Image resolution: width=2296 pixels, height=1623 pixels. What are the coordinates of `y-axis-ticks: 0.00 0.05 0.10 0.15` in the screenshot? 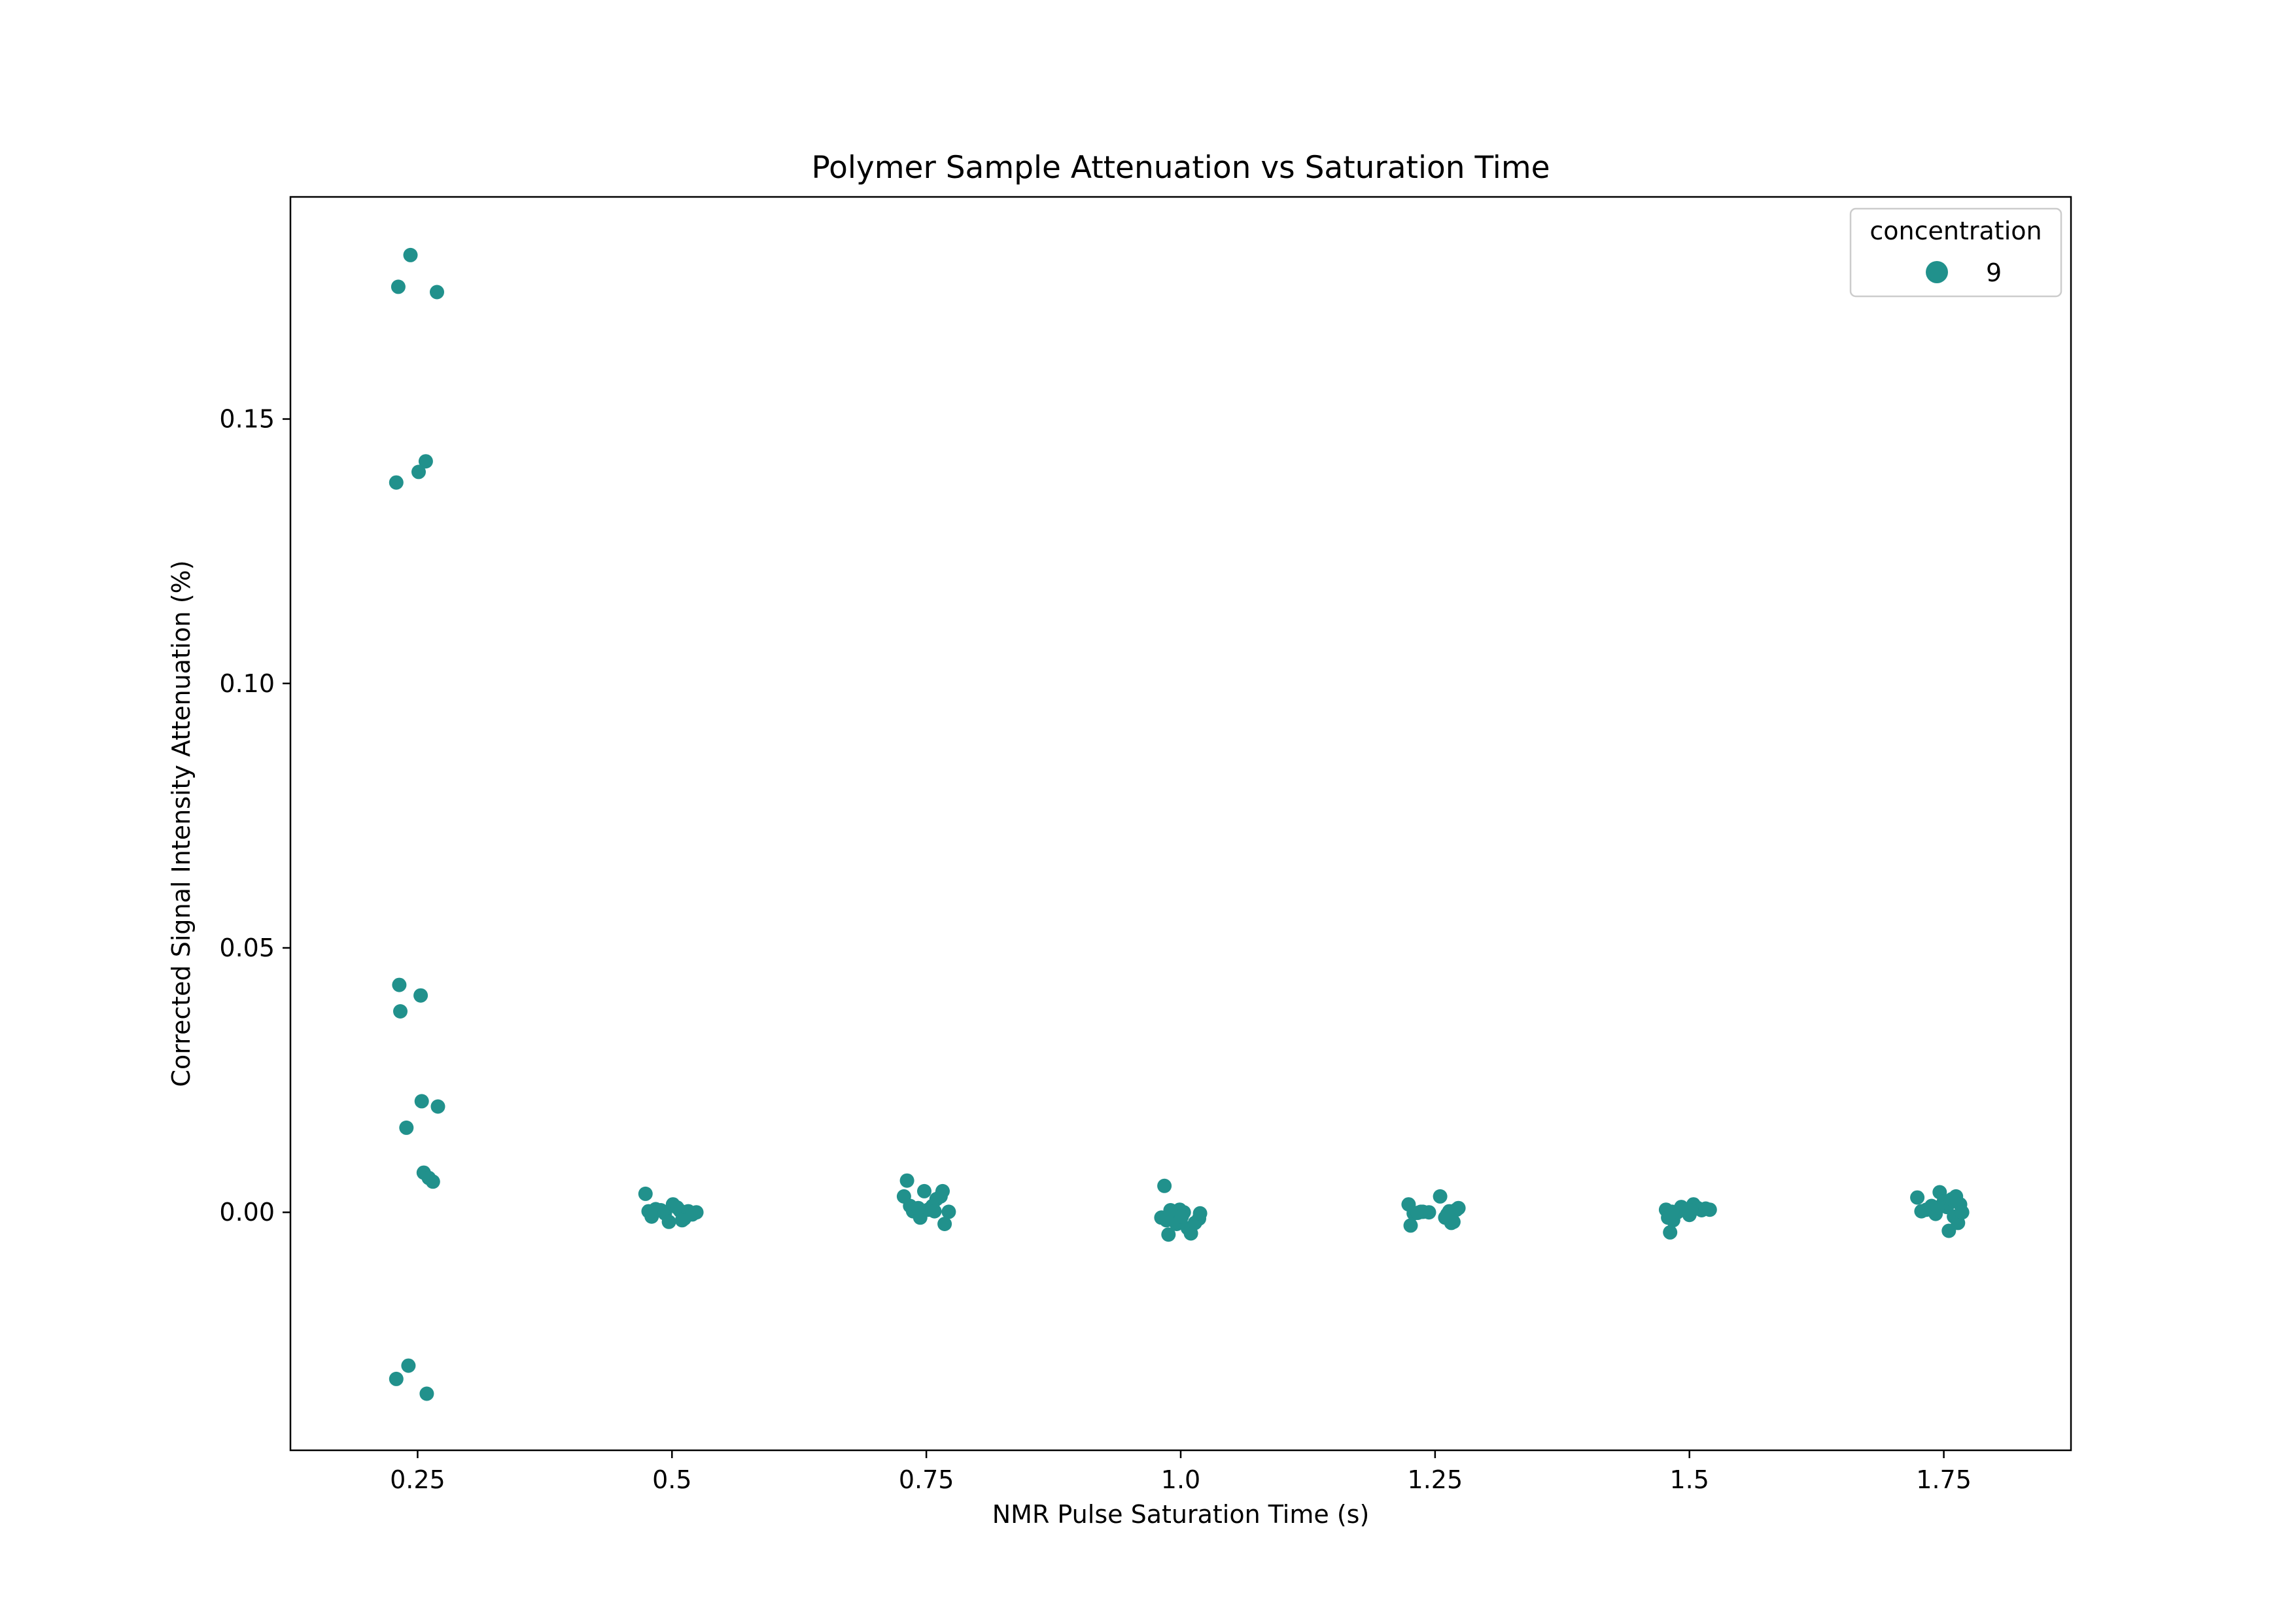 It's located at (254, 816).